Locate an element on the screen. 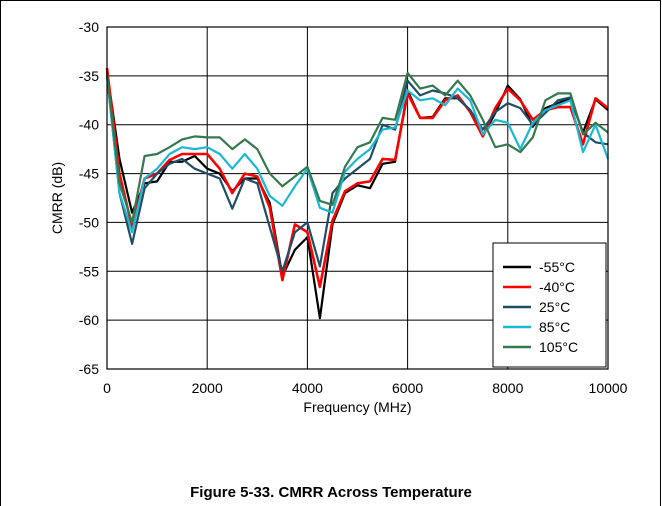 The height and width of the screenshot is (506, 662). legend-entry: -55°C is located at coordinates (557, 267).